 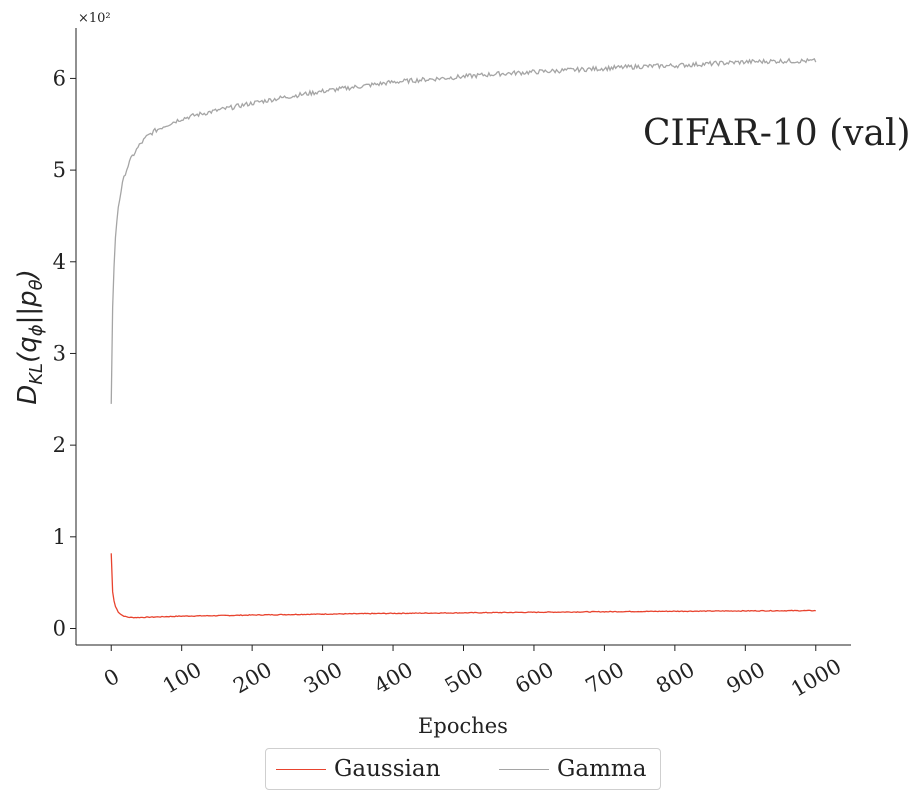 I want to click on legend-item-gamma: Gamma, so click(x=572, y=769).